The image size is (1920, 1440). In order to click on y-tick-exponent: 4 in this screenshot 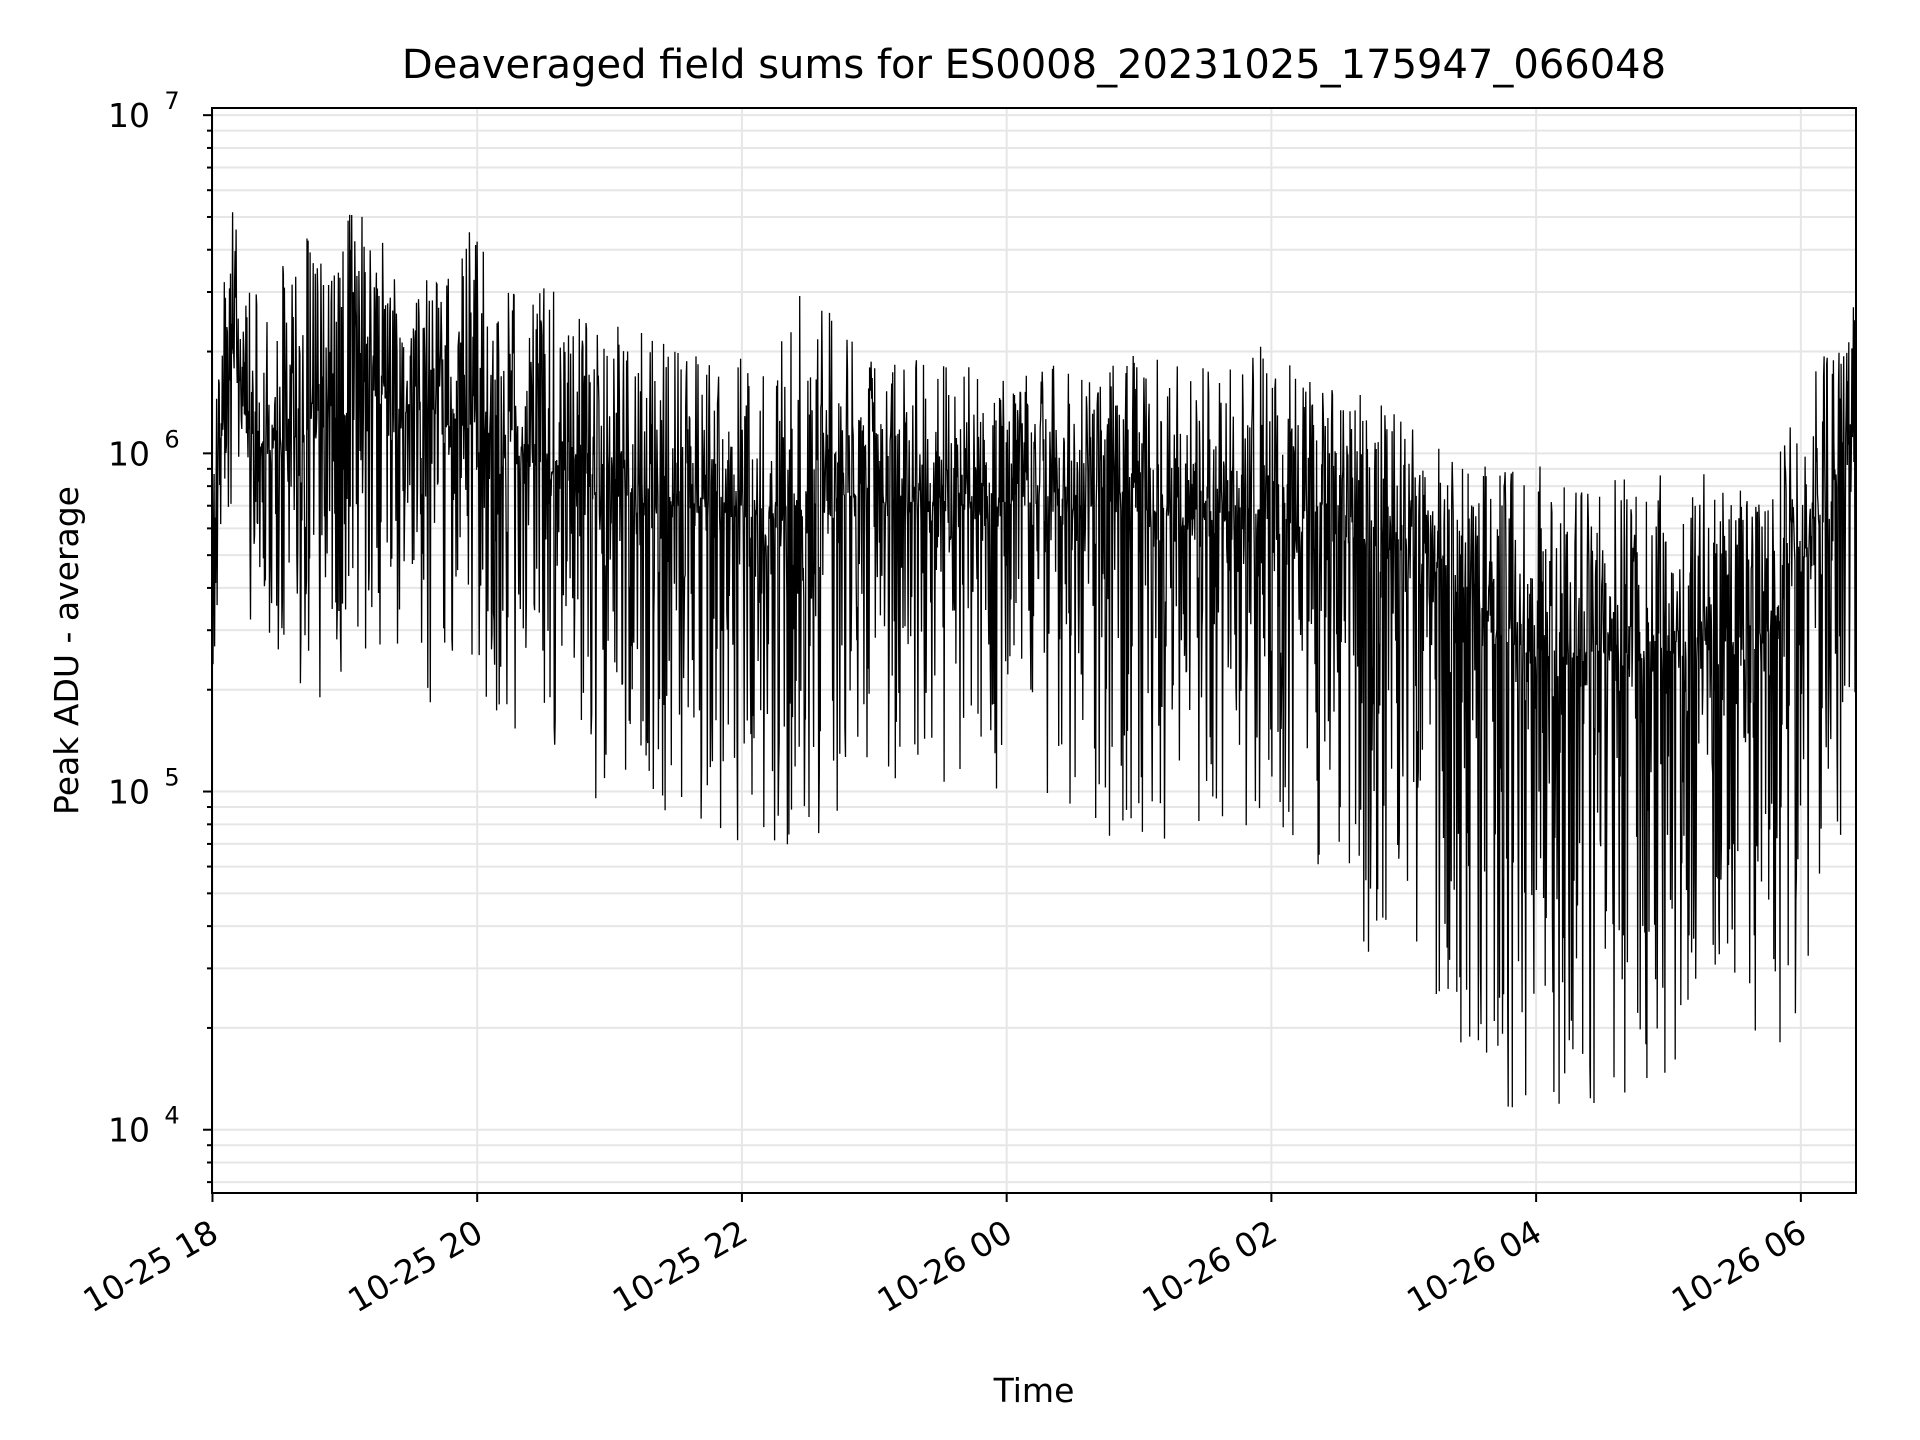, I will do `click(171, 1116)`.